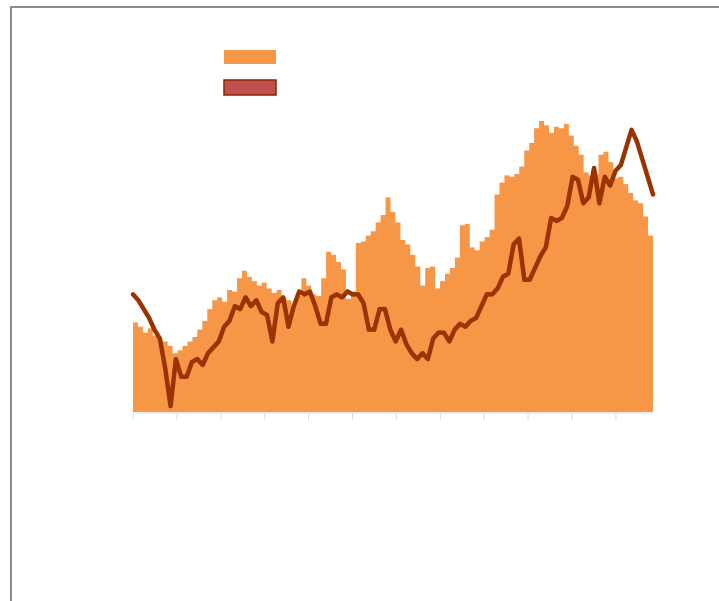 The image size is (719, 601). I want to click on legend, so click(250, 73).